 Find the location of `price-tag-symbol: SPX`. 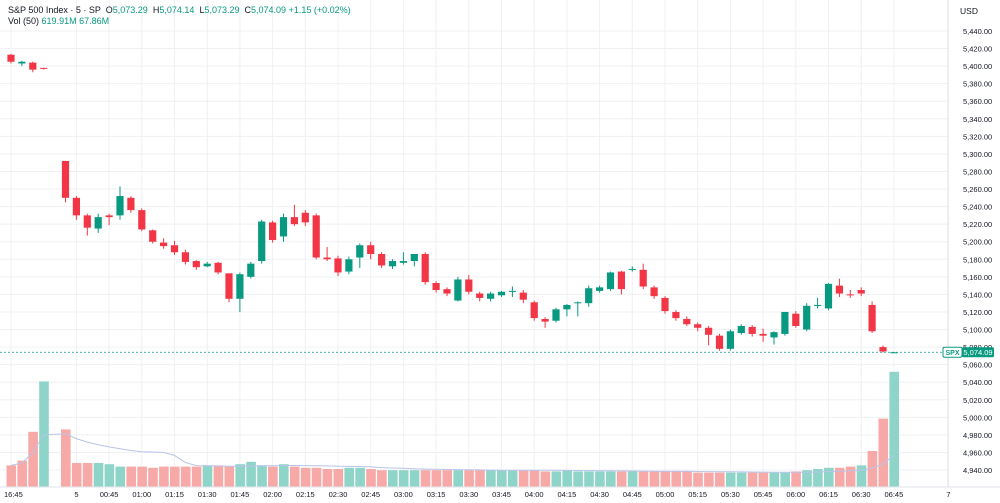

price-tag-symbol: SPX is located at coordinates (952, 353).